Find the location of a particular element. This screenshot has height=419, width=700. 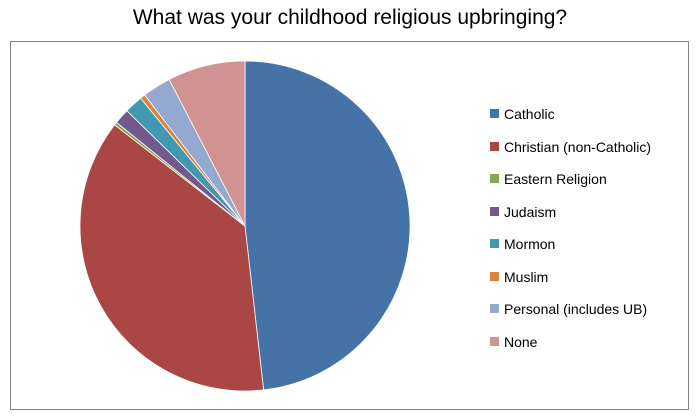

legend-label: Personal (includes UB) is located at coordinates (576, 309).